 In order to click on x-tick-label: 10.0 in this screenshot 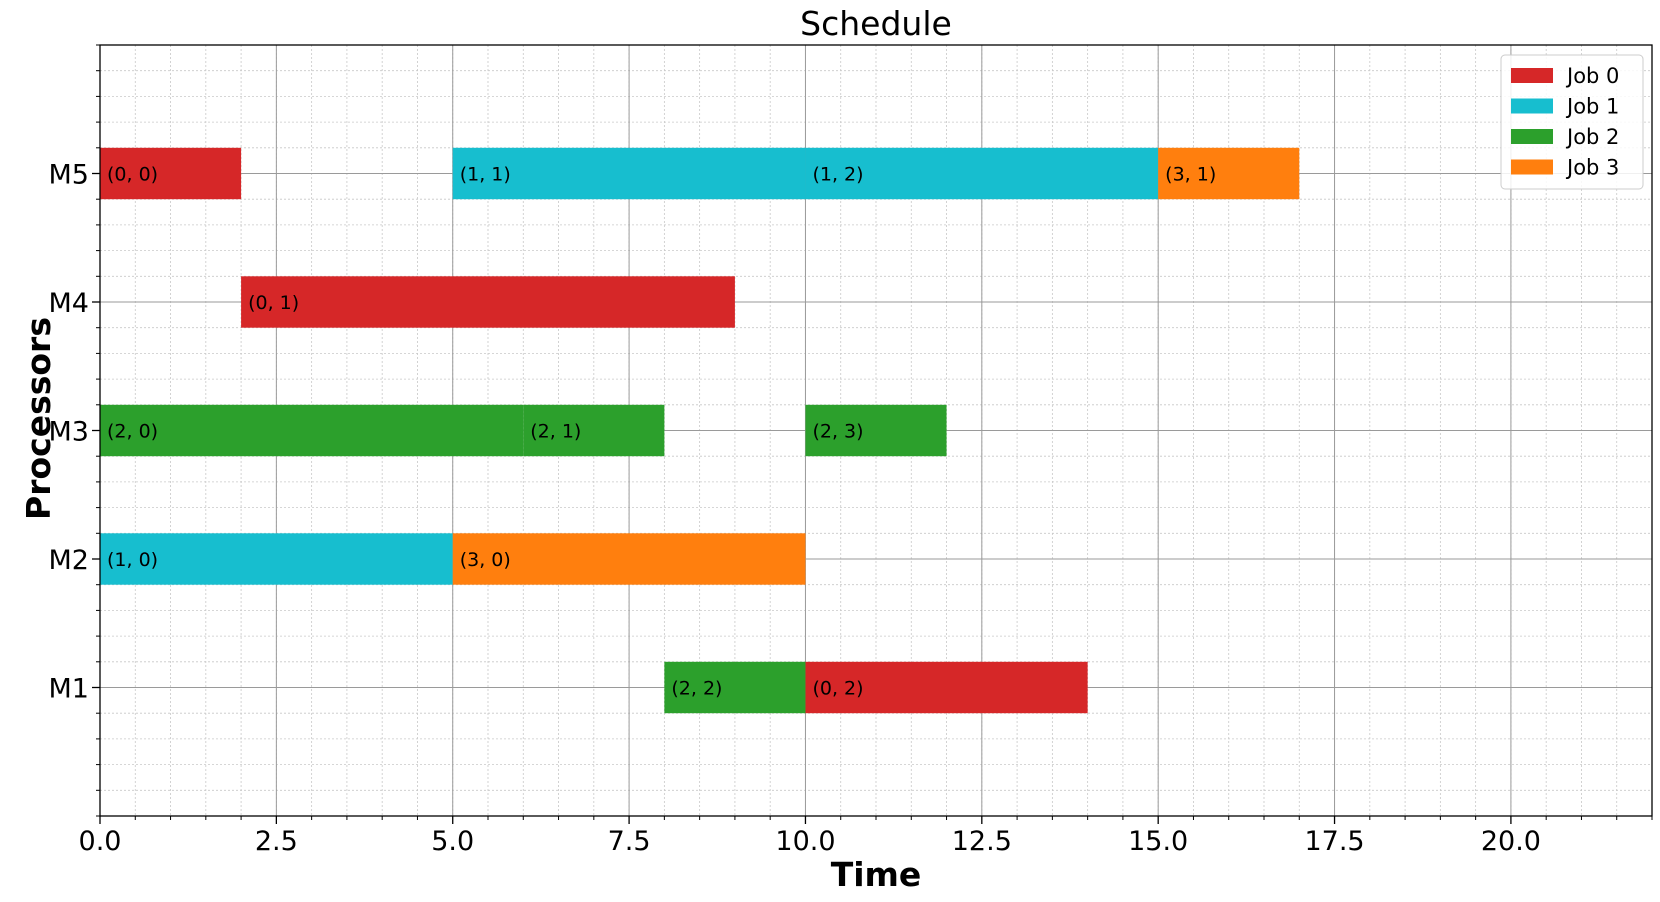, I will do `click(805, 841)`.